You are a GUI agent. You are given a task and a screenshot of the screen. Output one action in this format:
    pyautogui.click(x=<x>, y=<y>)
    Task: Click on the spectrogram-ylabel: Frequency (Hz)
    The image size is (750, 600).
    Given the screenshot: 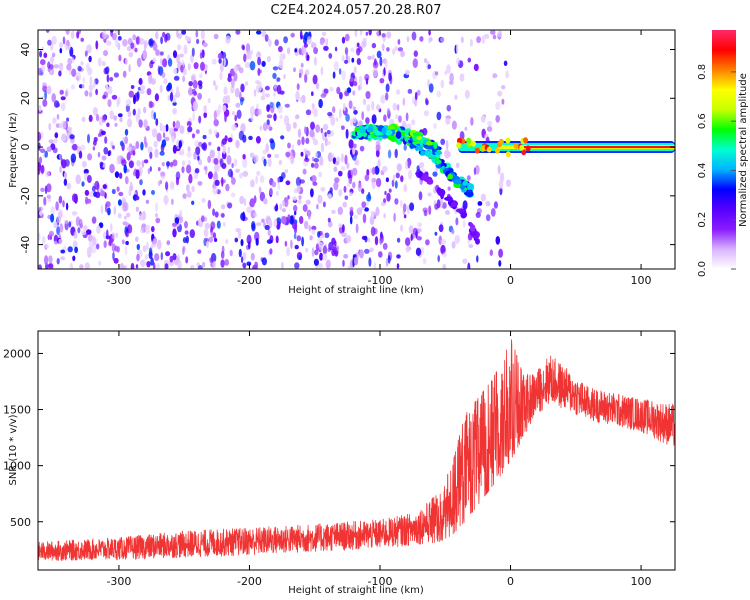 What is the action you would take?
    pyautogui.click(x=13, y=150)
    